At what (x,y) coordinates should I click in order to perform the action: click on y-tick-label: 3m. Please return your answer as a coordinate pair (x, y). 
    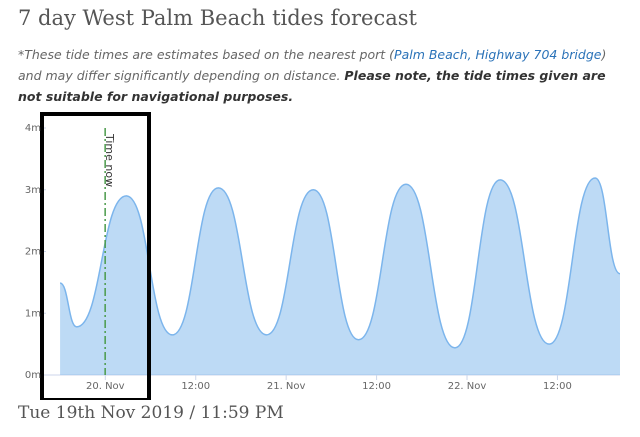
    Looking at the image, I should click on (33, 190).